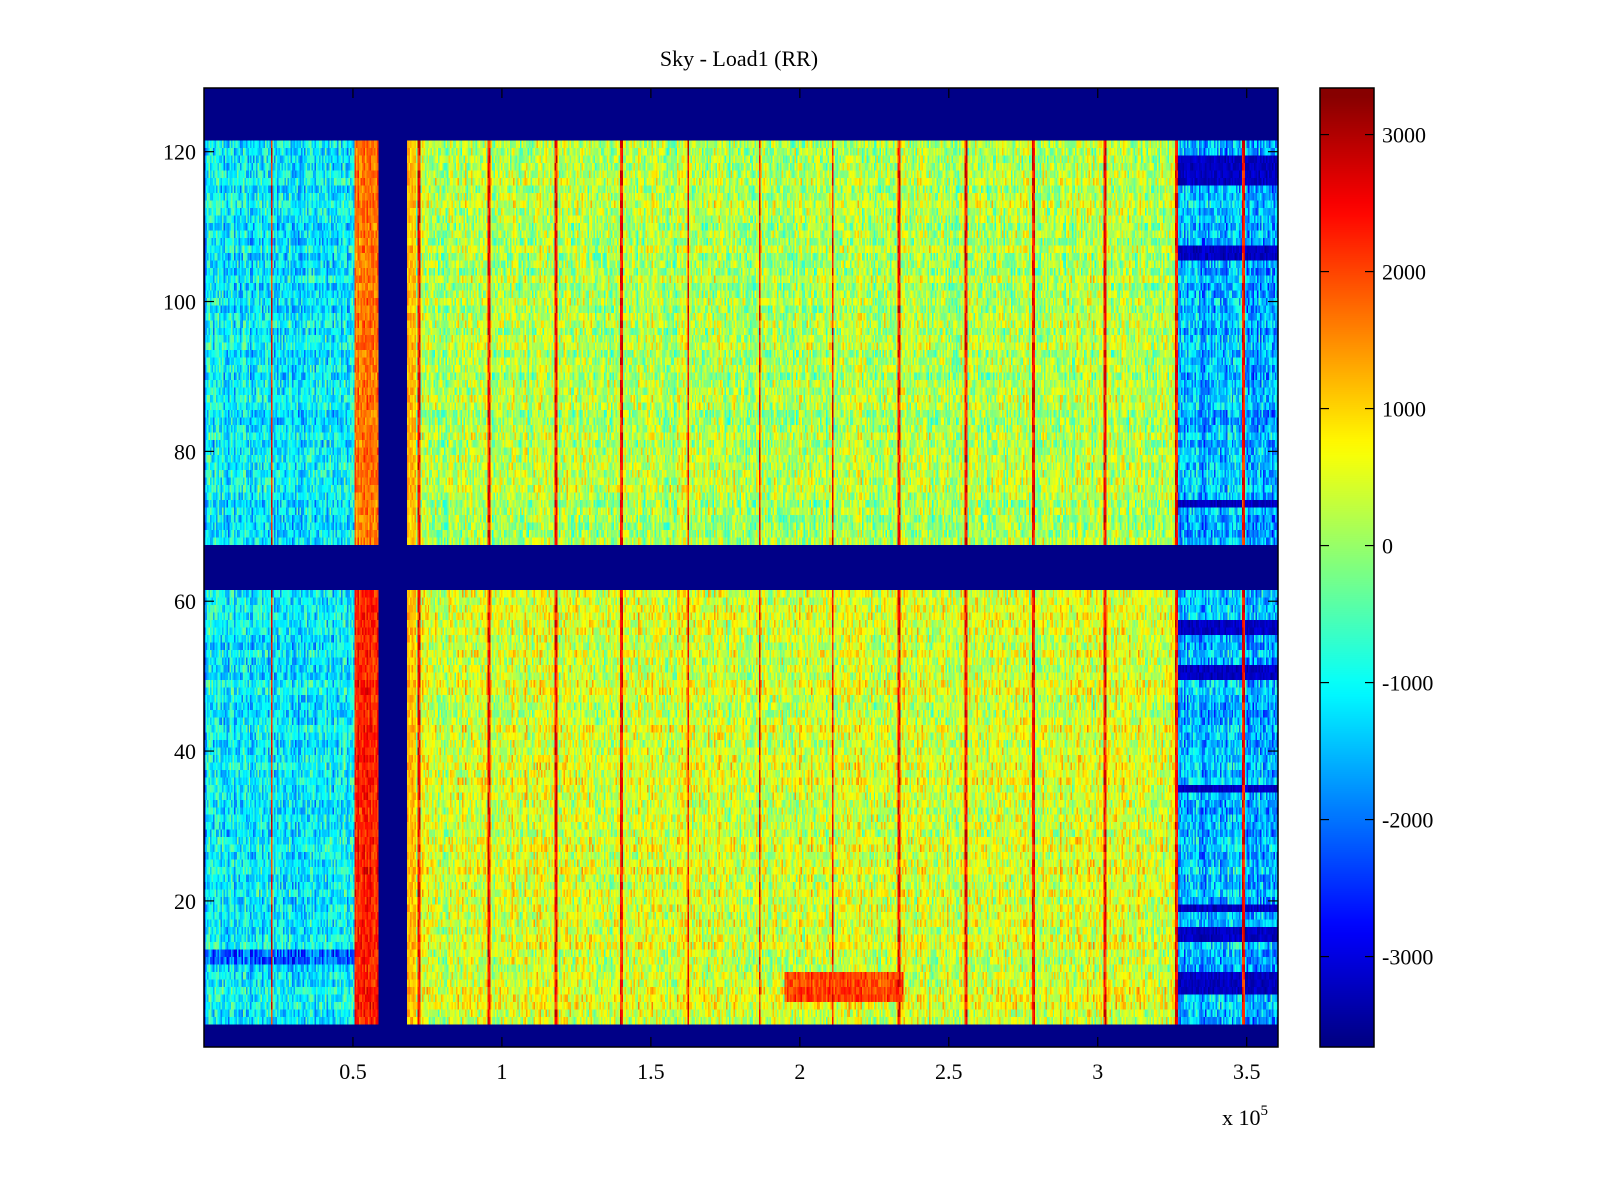 The height and width of the screenshot is (1200, 1600). Describe the element at coordinates (1407, 957) in the screenshot. I see `colorbar-tick-label: -3000` at that location.